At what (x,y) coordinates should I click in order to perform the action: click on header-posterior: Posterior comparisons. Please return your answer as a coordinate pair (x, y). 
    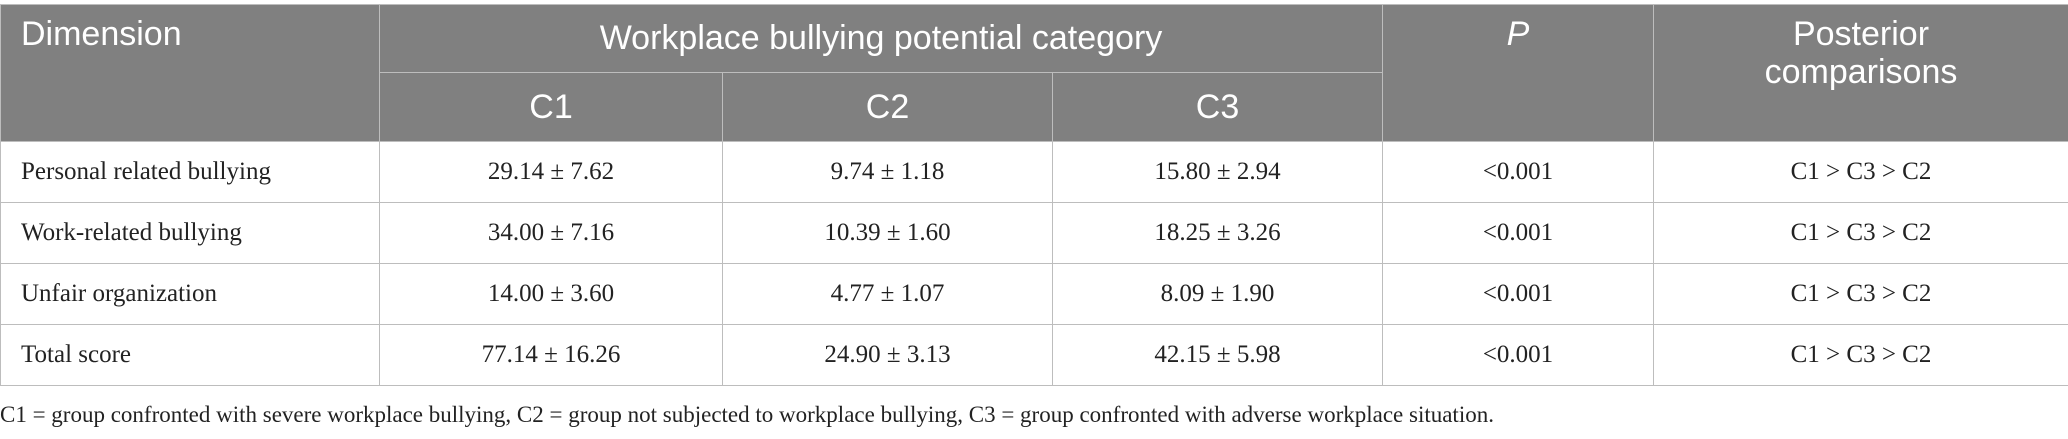
    Looking at the image, I should click on (1860, 73).